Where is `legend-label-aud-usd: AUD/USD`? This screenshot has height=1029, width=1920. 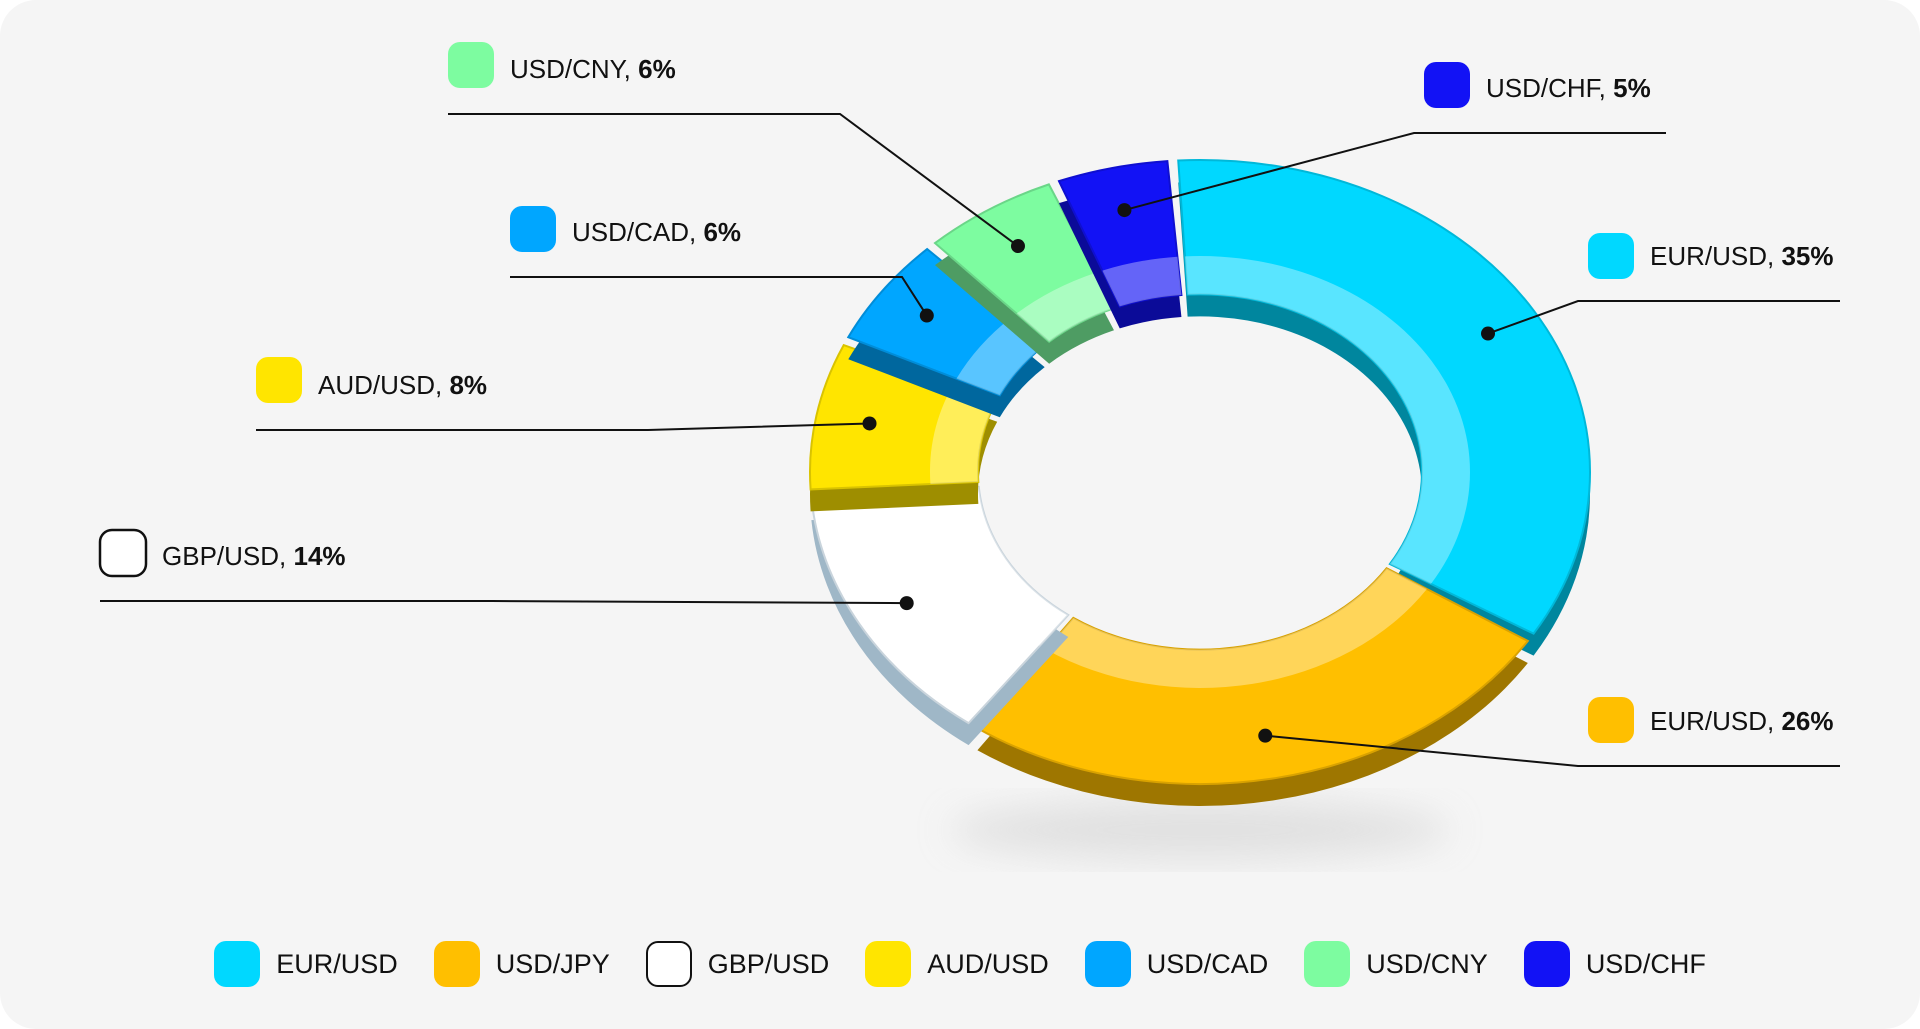
legend-label-aud-usd: AUD/USD is located at coordinates (988, 963).